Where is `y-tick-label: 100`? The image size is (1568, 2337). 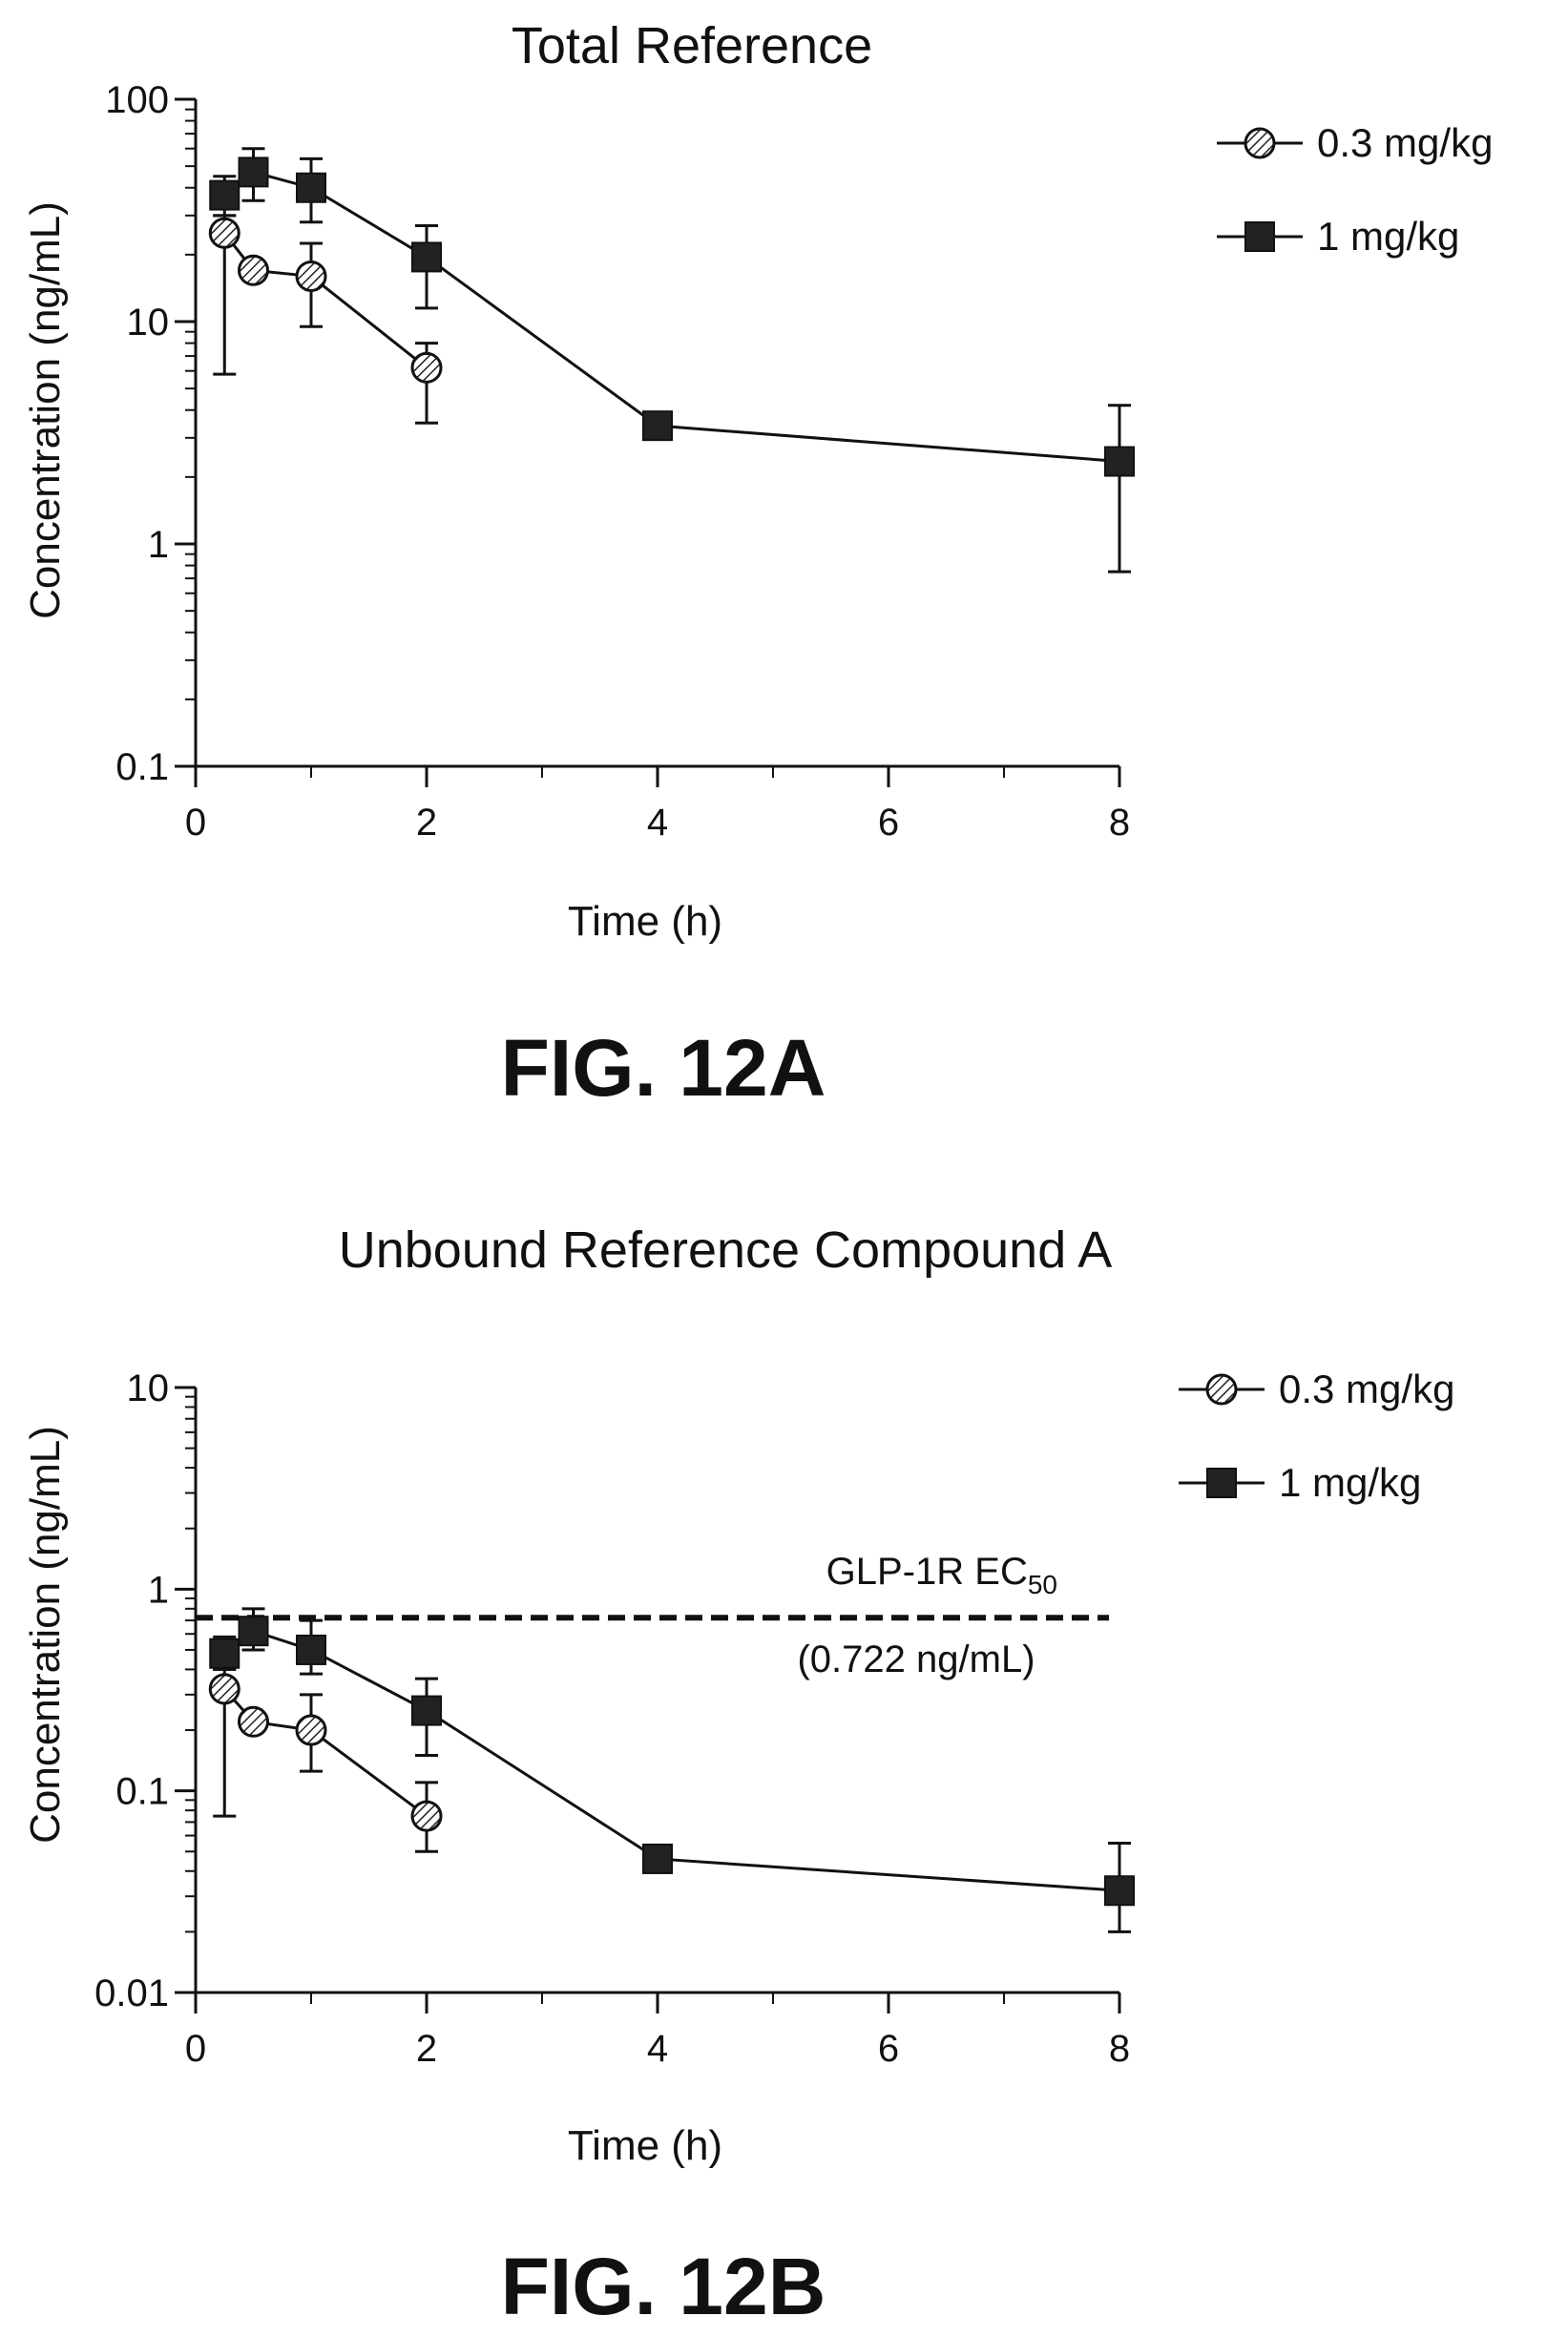 y-tick-label: 100 is located at coordinates (137, 100).